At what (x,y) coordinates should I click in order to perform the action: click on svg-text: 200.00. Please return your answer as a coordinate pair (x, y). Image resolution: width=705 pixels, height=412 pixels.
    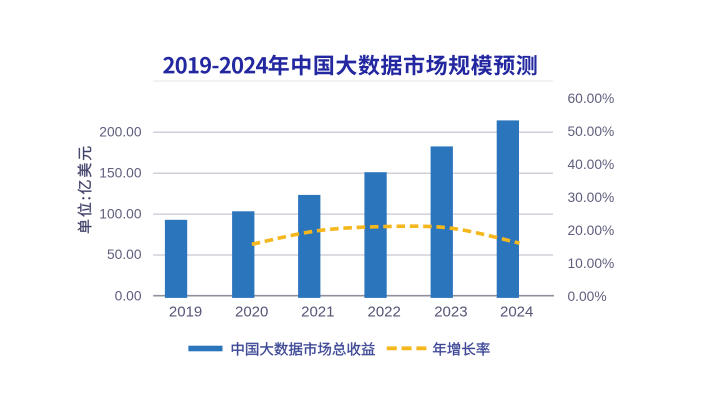
    Looking at the image, I should click on (120, 132).